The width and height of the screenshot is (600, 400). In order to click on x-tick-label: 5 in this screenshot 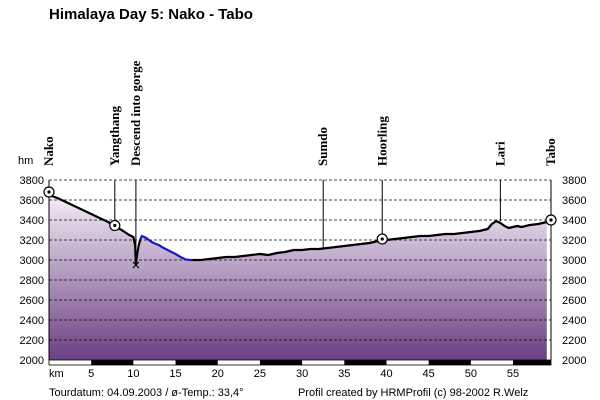, I will do `click(91, 374)`.